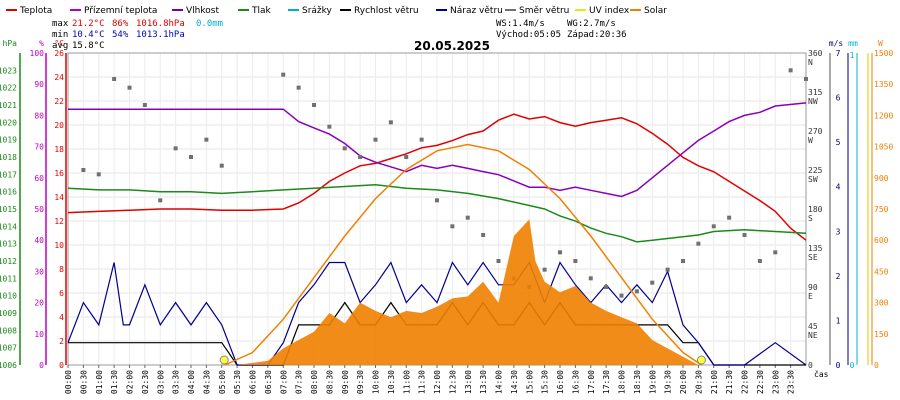  What do you see at coordinates (422, 382) in the screenshot?
I see `x-tick-label: 11:30` at bounding box center [422, 382].